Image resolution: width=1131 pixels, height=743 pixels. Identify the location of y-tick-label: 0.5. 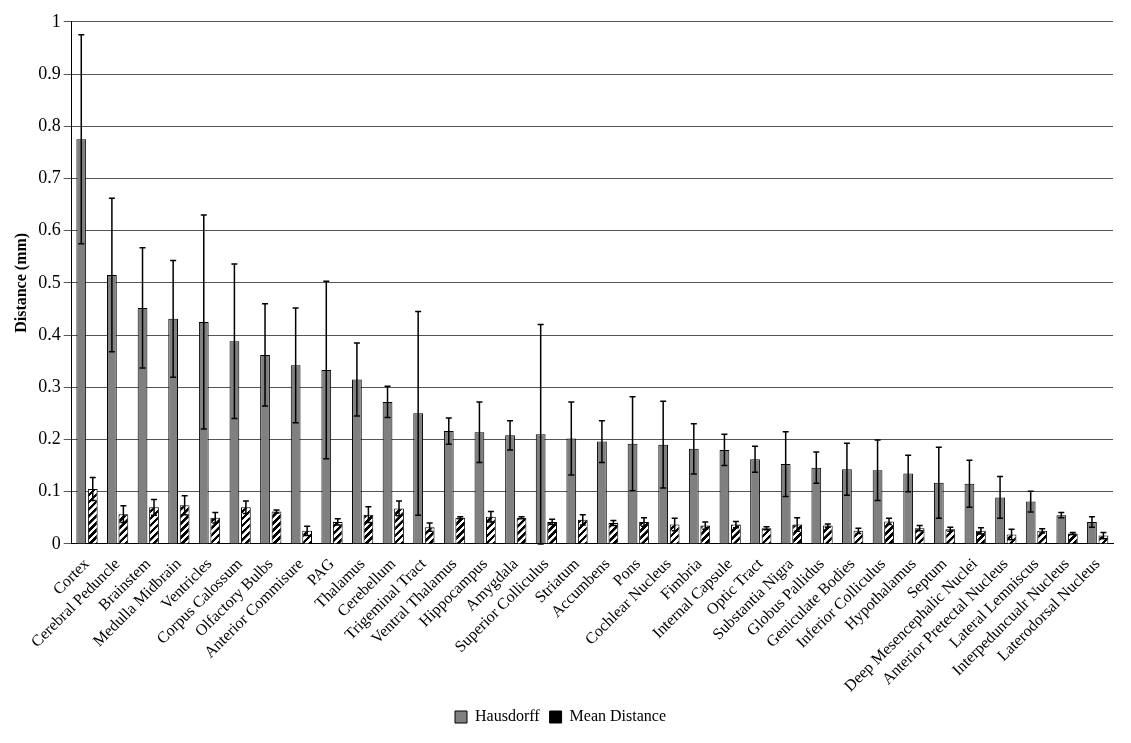
(49, 281).